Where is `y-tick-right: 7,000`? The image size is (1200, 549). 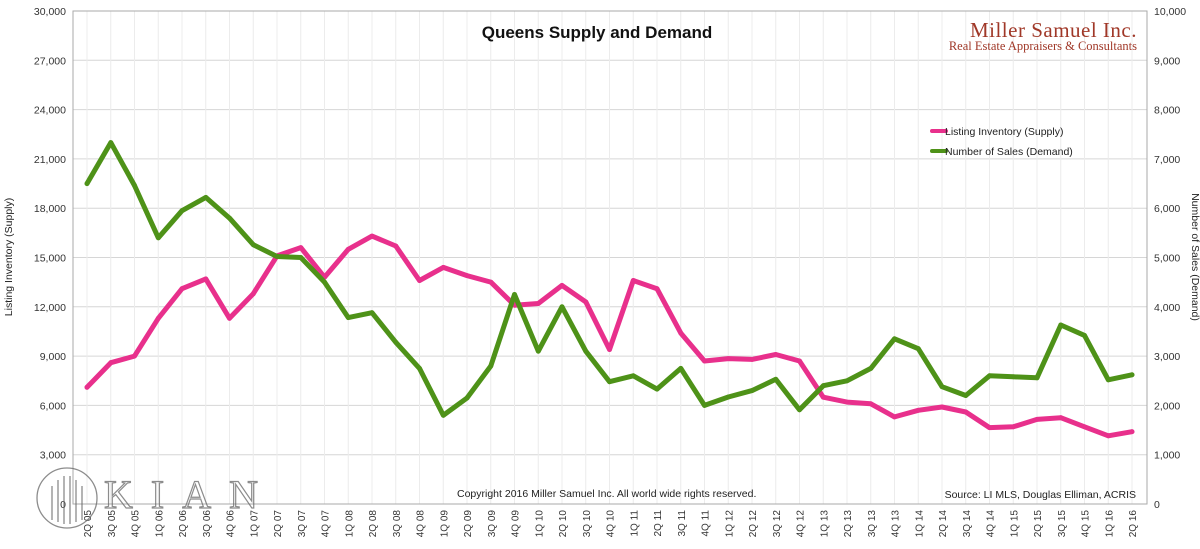
y-tick-right: 7,000 is located at coordinates (1167, 160).